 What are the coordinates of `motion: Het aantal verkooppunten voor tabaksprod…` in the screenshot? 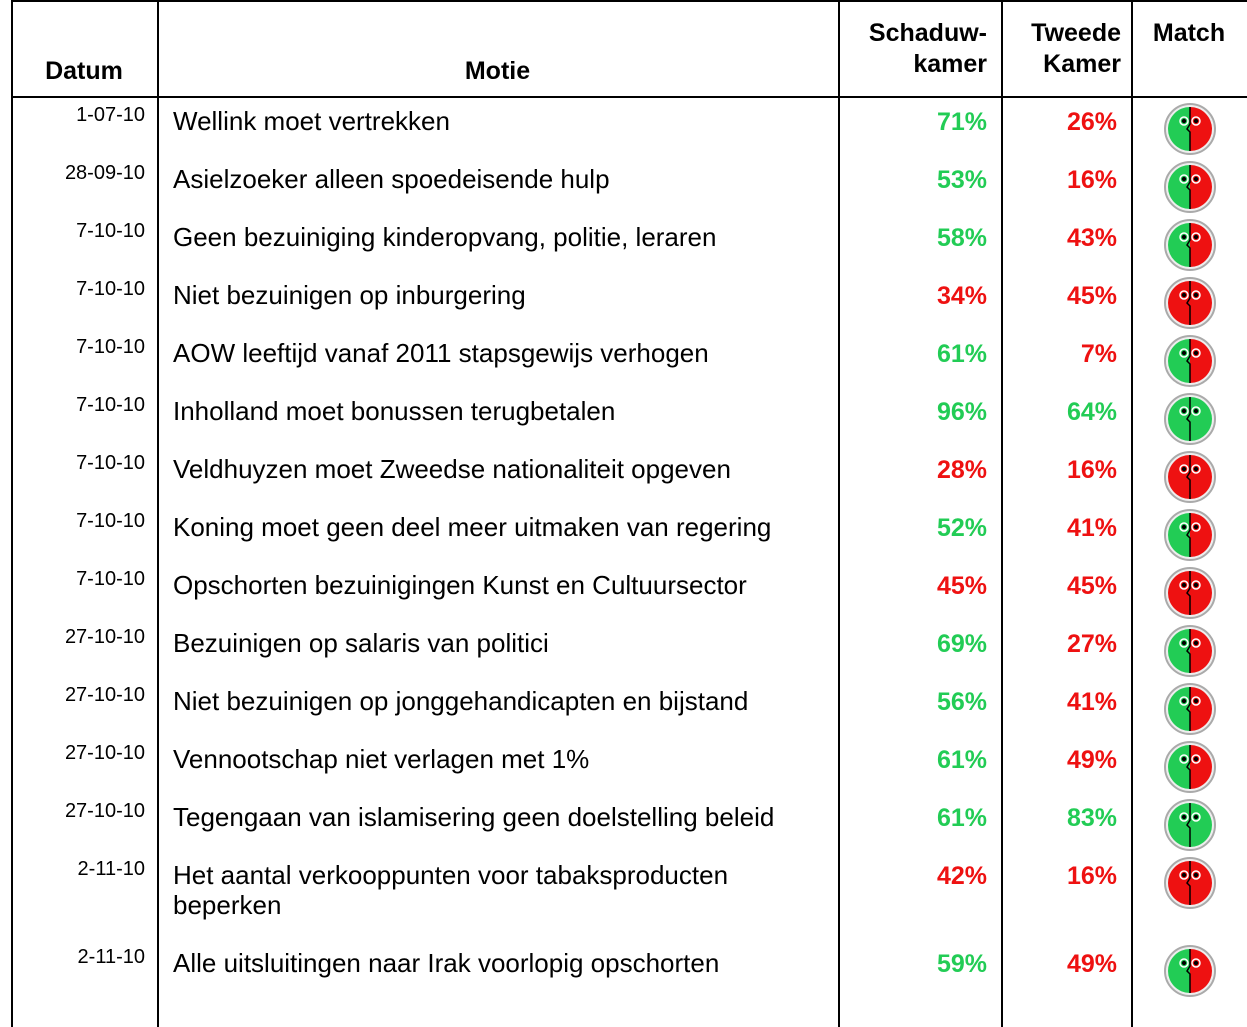 It's located at (451, 890).